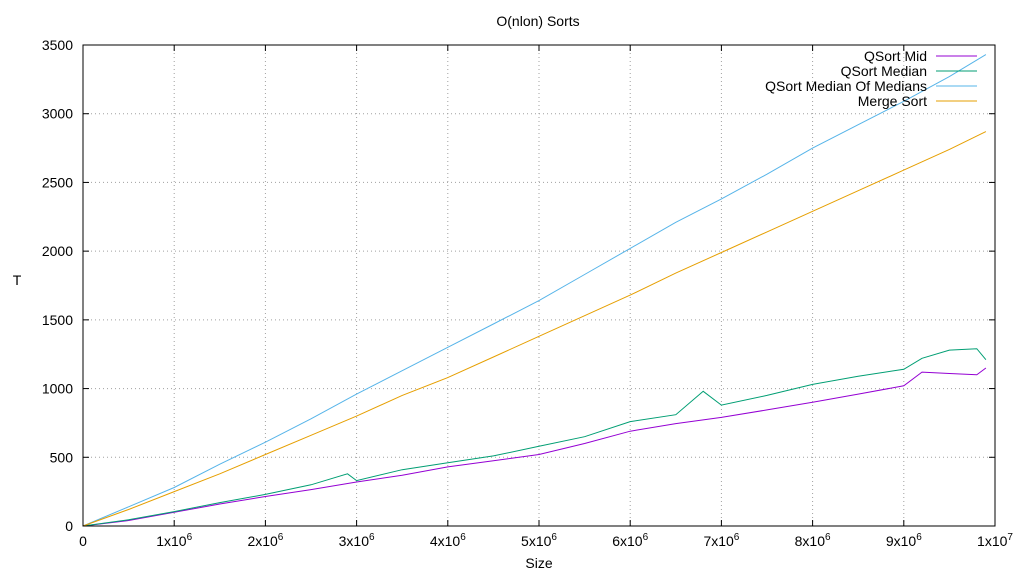  What do you see at coordinates (892, 101) in the screenshot?
I see `legend-label-merge-sort: Merge Sort` at bounding box center [892, 101].